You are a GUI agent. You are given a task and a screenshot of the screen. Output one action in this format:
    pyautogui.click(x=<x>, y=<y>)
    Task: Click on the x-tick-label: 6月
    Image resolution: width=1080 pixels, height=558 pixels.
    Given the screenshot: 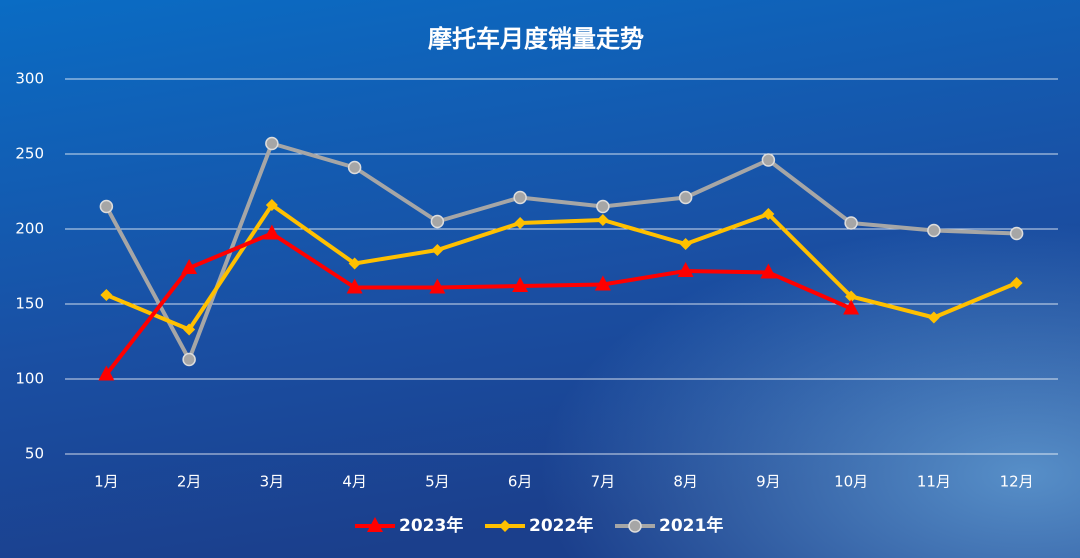 What is the action you would take?
    pyautogui.click(x=520, y=482)
    